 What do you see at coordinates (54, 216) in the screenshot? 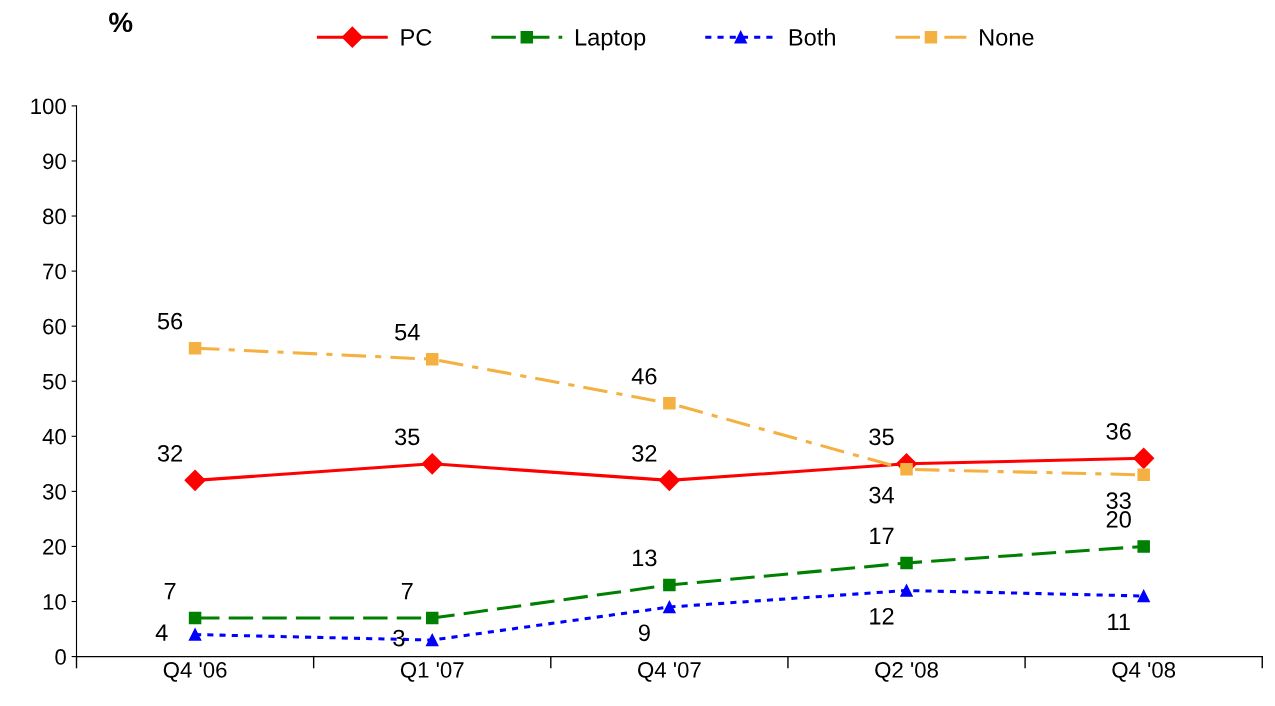
I see `y-tick-label: 80` at bounding box center [54, 216].